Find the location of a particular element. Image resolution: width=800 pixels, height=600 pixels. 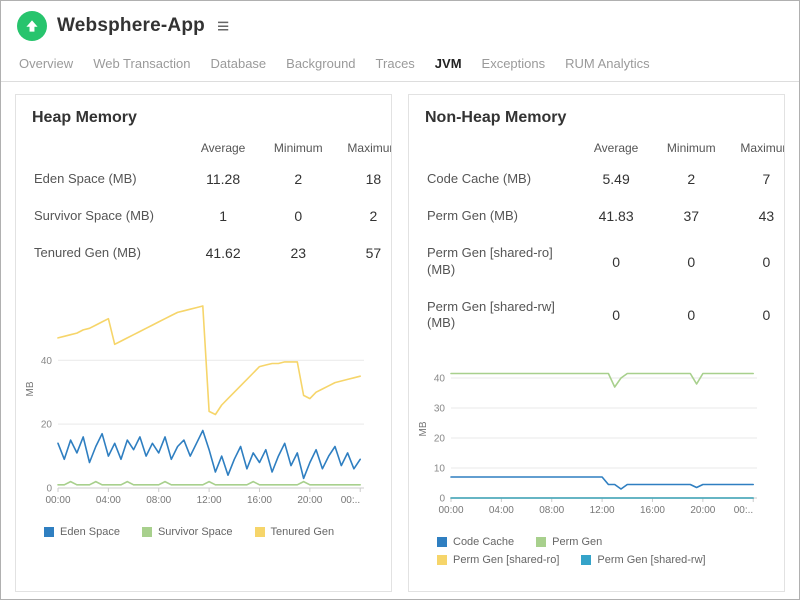

min-value: 37 is located at coordinates (691, 216).